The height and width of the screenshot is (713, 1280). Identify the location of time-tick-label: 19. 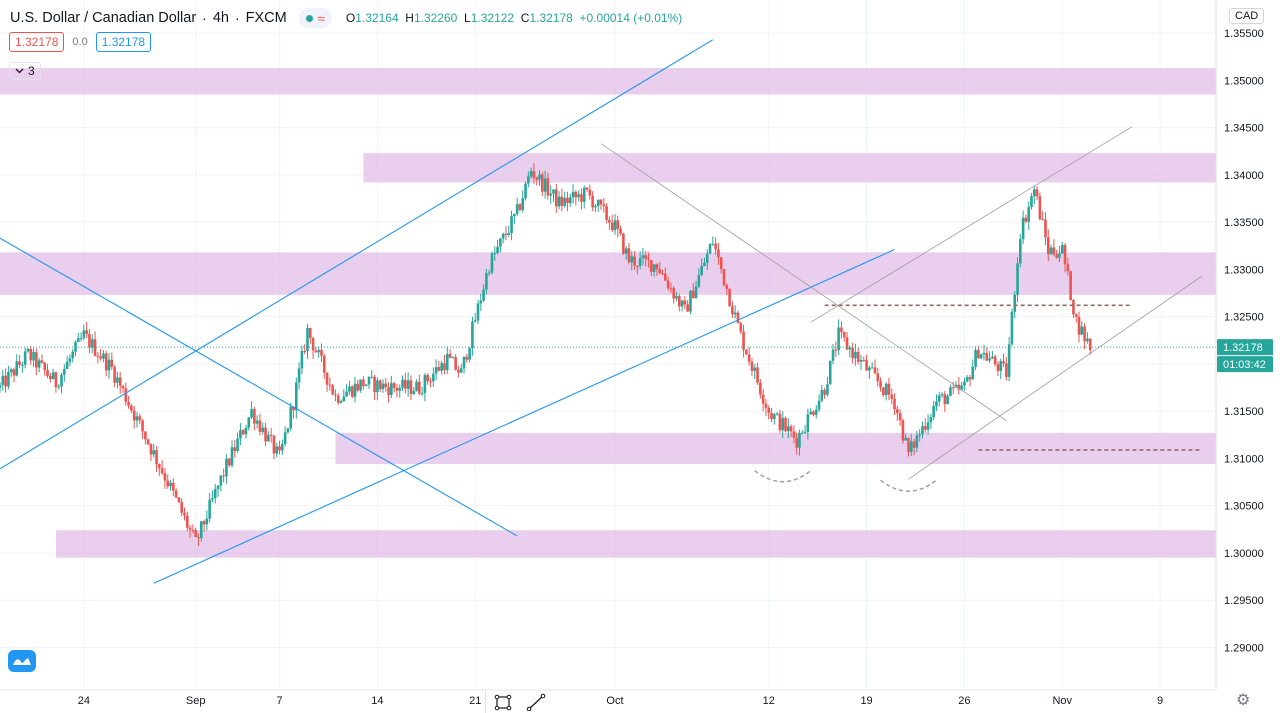
(866, 701).